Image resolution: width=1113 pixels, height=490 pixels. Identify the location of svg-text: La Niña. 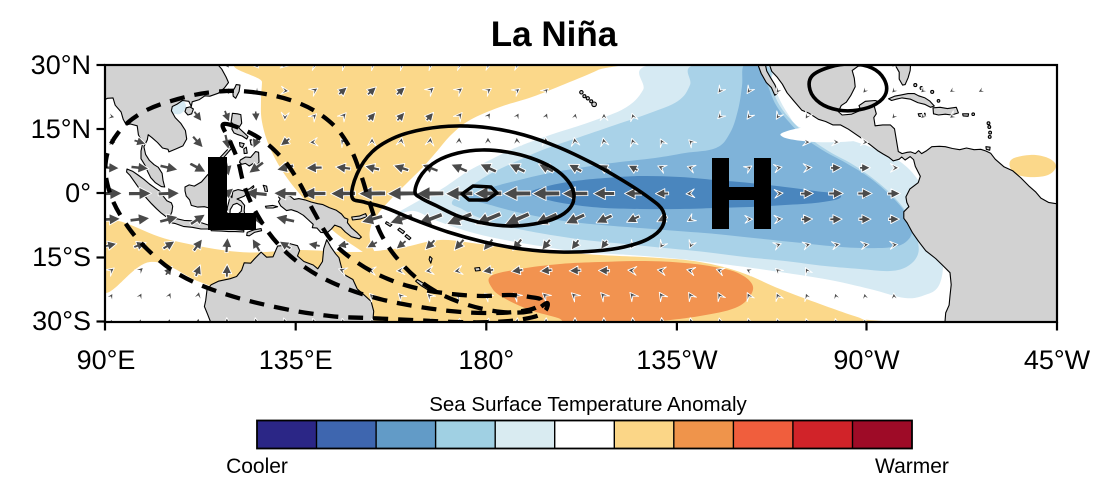
(554, 34).